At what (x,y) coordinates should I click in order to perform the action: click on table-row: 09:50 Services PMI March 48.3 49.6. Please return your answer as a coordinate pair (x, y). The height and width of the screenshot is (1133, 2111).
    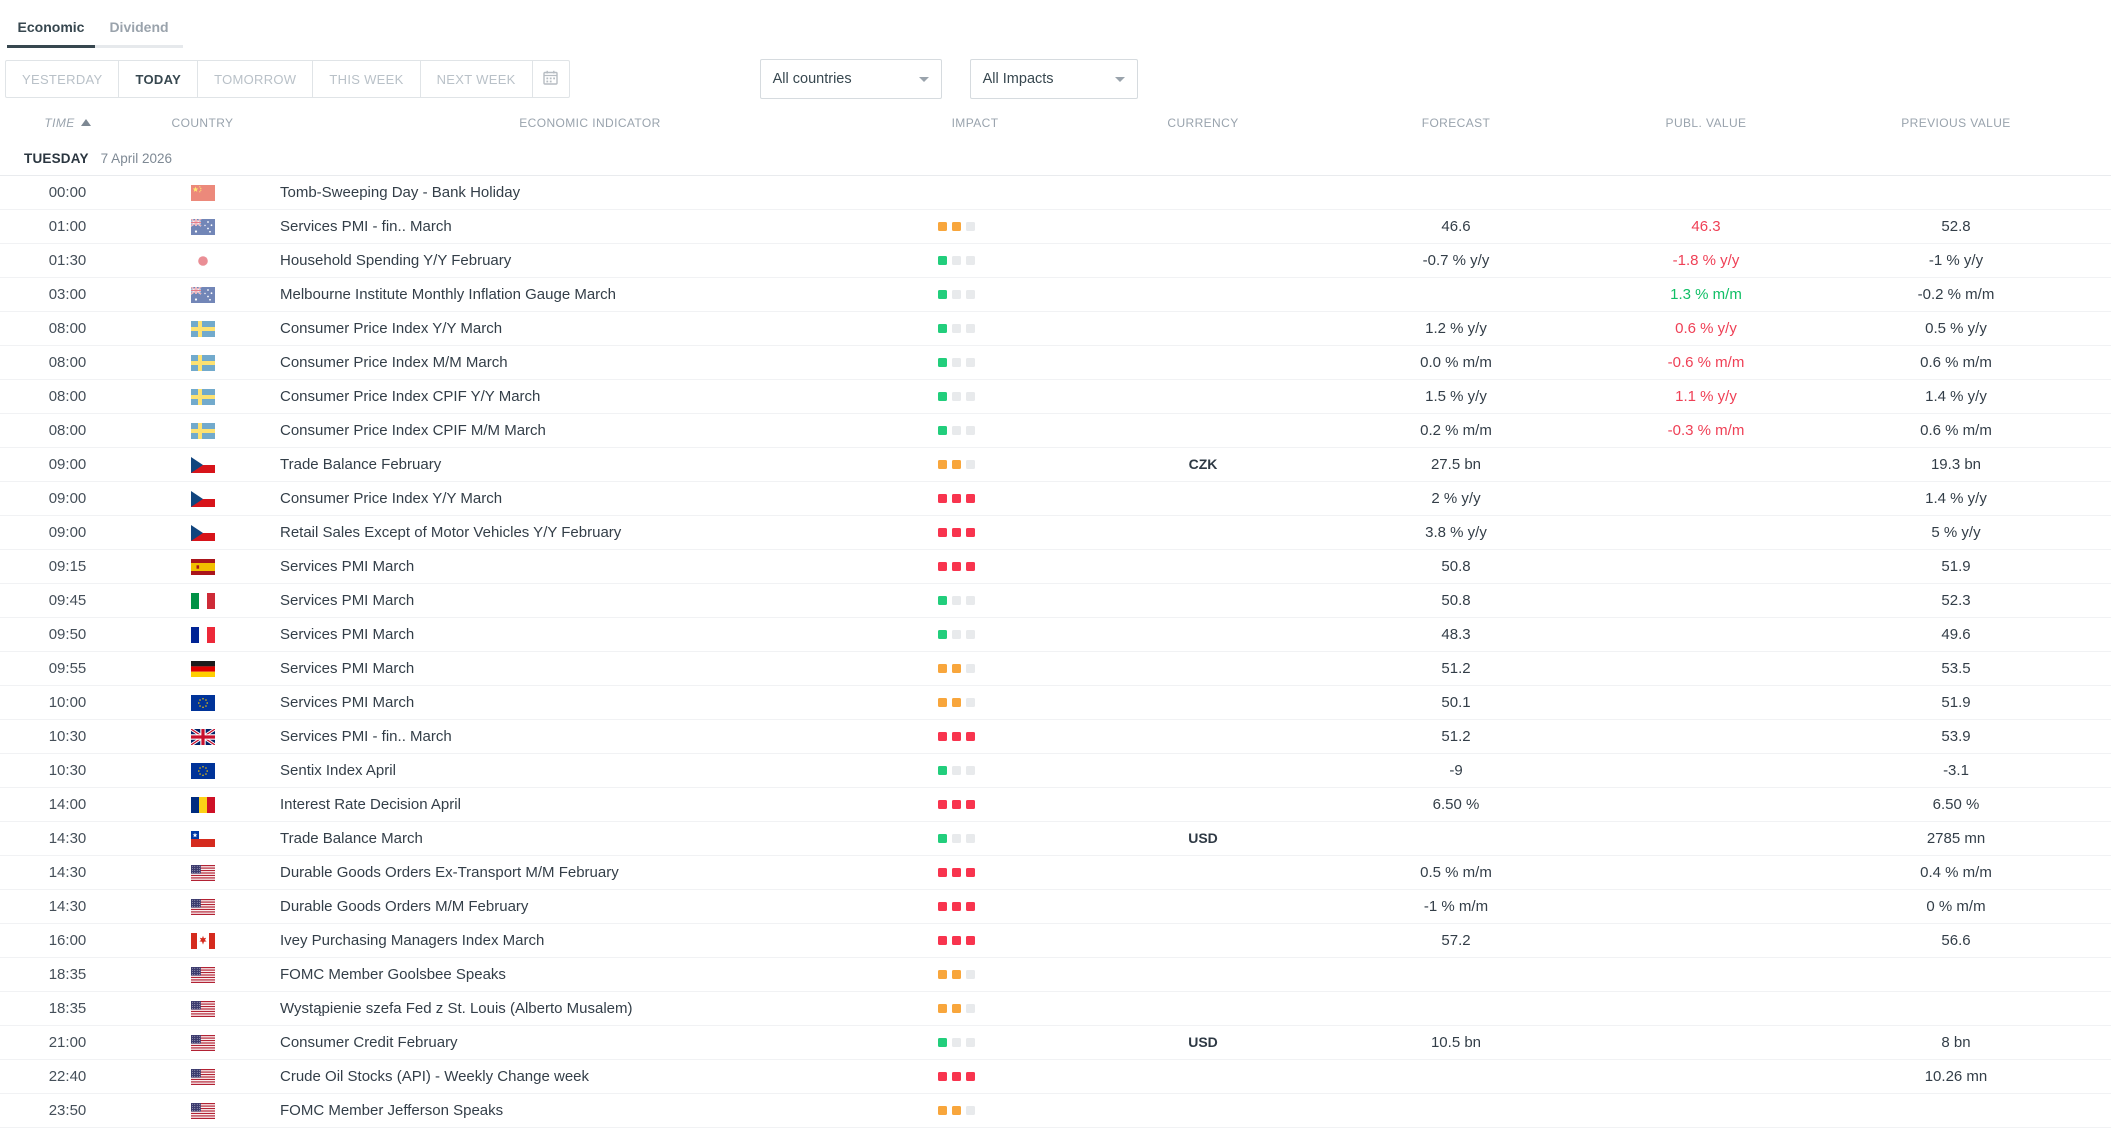
    Looking at the image, I should click on (1055, 634).